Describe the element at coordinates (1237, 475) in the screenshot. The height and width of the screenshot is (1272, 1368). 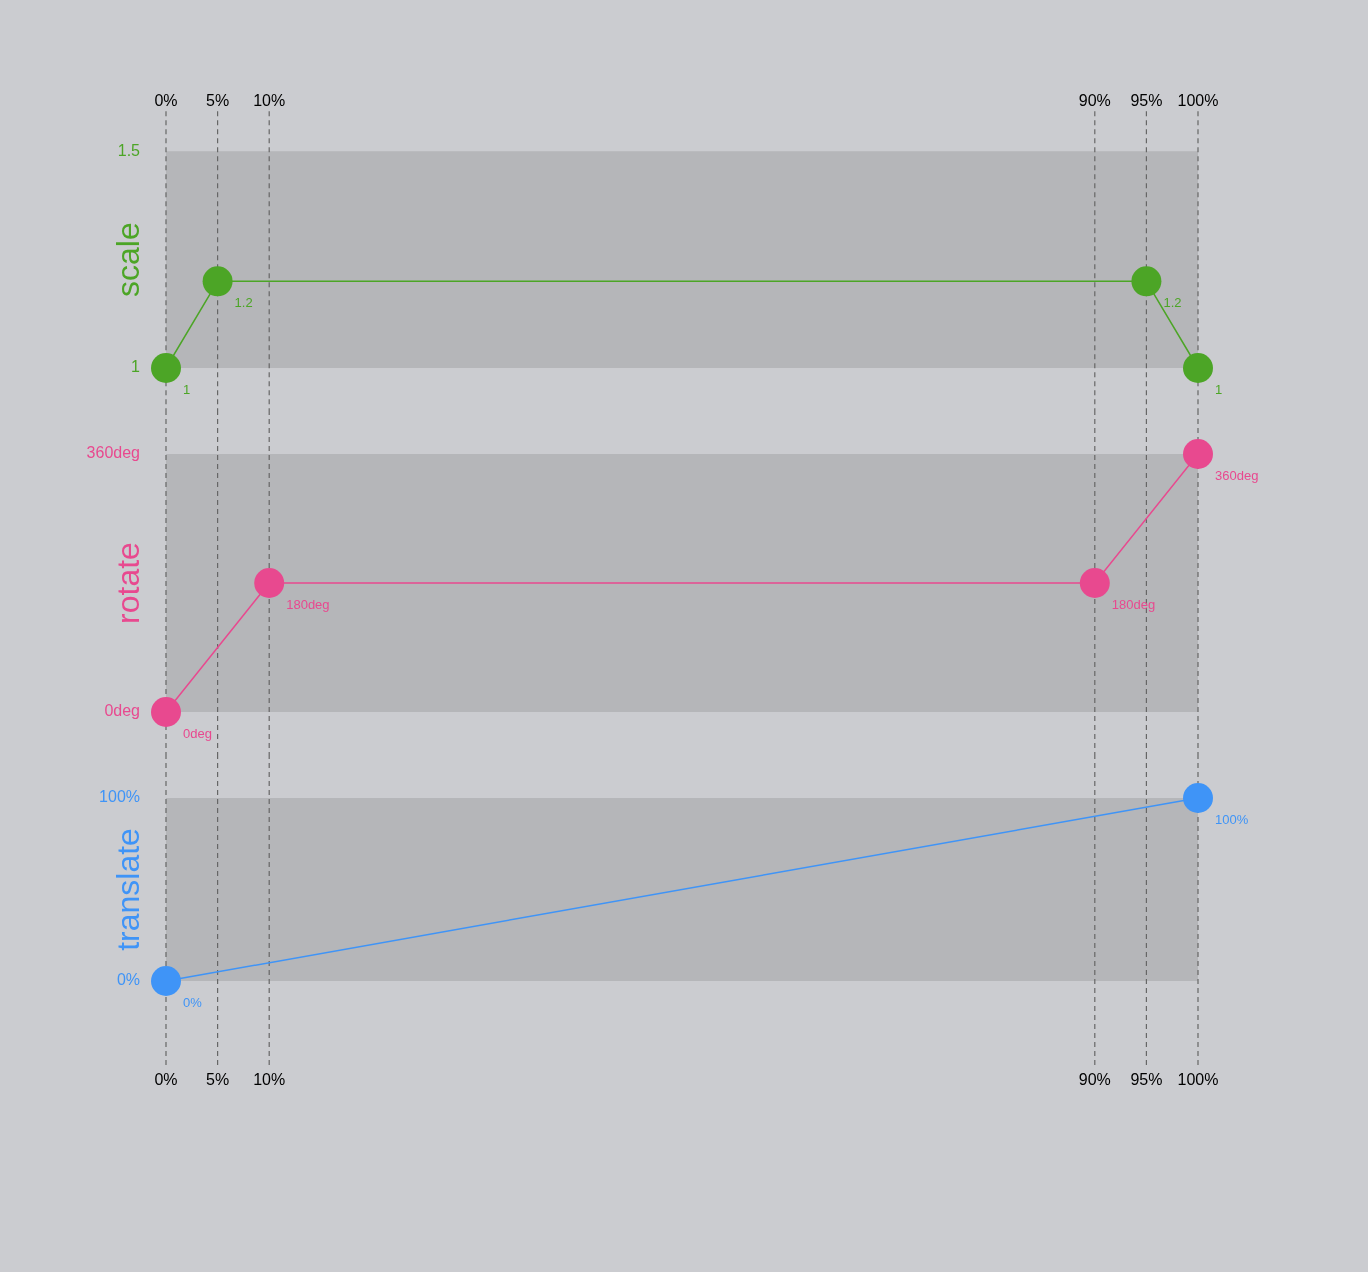
I see `data-label: 360deg` at that location.